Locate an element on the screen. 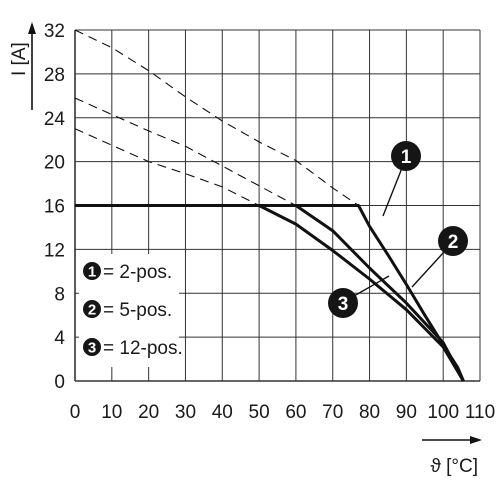  legend-marker-2-icon is located at coordinates (92, 309).